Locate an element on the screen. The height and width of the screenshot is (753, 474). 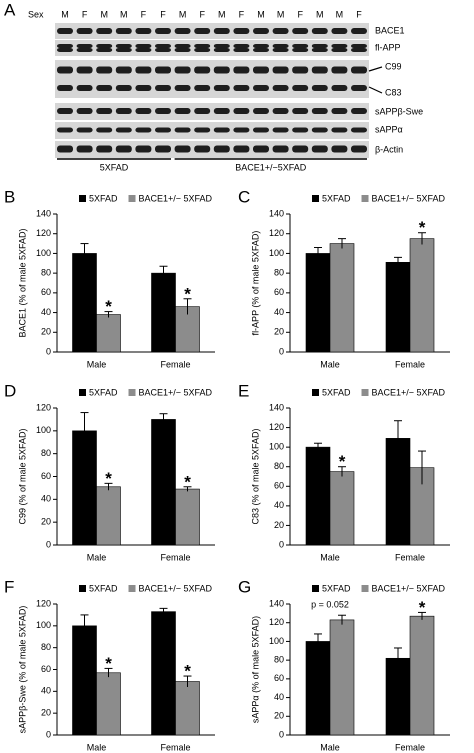
y-axis-label: C99 (% of male 5XFAD) is located at coordinates (22, 476).